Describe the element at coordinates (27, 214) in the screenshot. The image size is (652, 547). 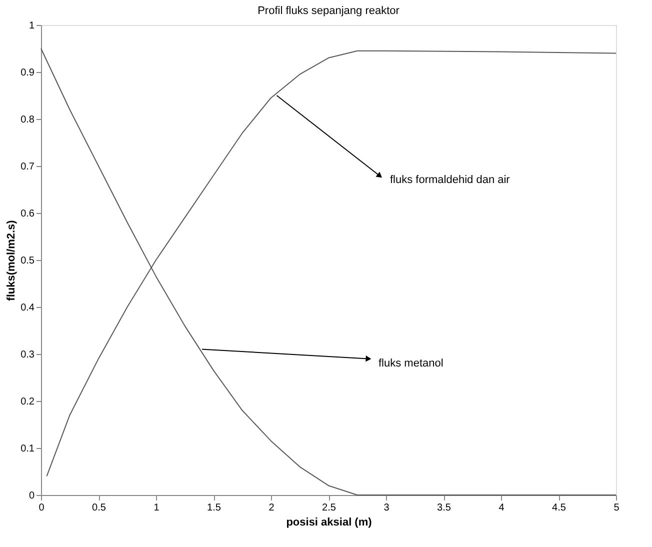
I see `y-tick-label: 0.6` at that location.